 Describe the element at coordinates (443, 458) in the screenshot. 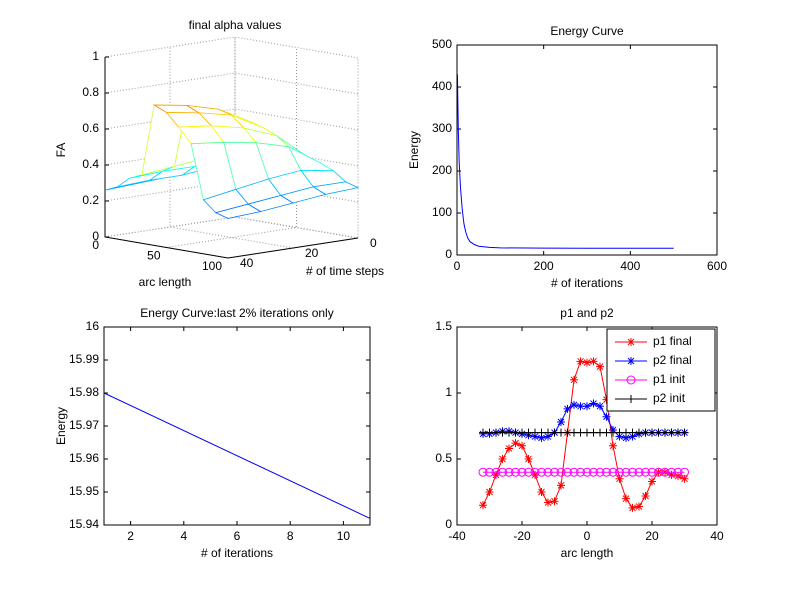

I see `y-tick-label: 0.5` at that location.